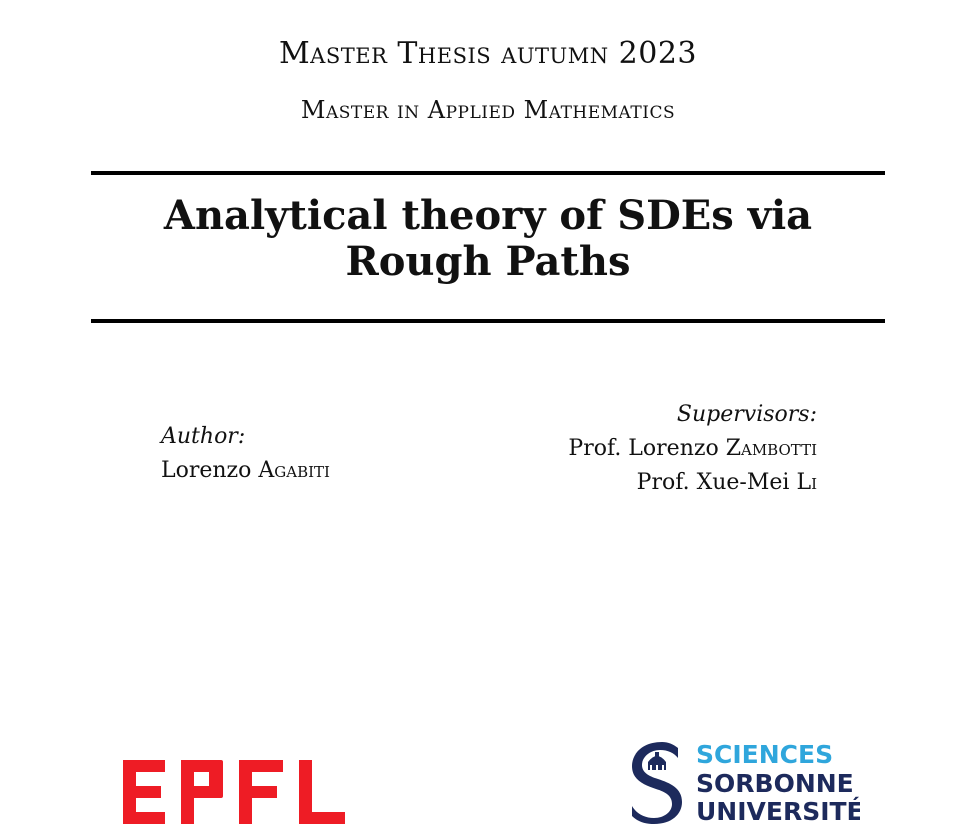  Describe the element at coordinates (488, 53) in the screenshot. I see `program-heading: Master Thesis autumn 2023` at that location.